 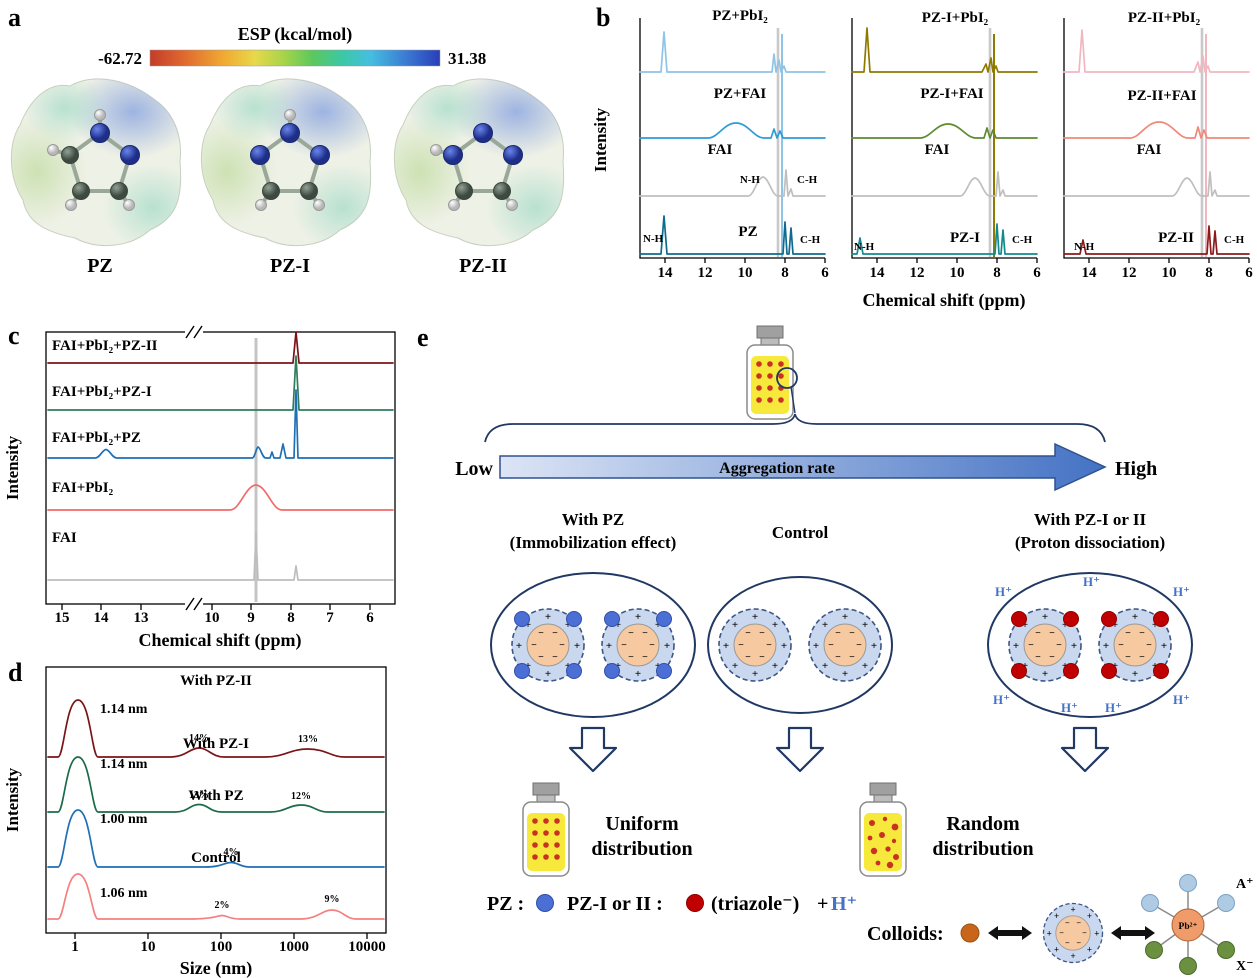 What do you see at coordinates (951, 94) in the screenshot?
I see `sub2-trace2-label: PZ-I+FAI` at bounding box center [951, 94].